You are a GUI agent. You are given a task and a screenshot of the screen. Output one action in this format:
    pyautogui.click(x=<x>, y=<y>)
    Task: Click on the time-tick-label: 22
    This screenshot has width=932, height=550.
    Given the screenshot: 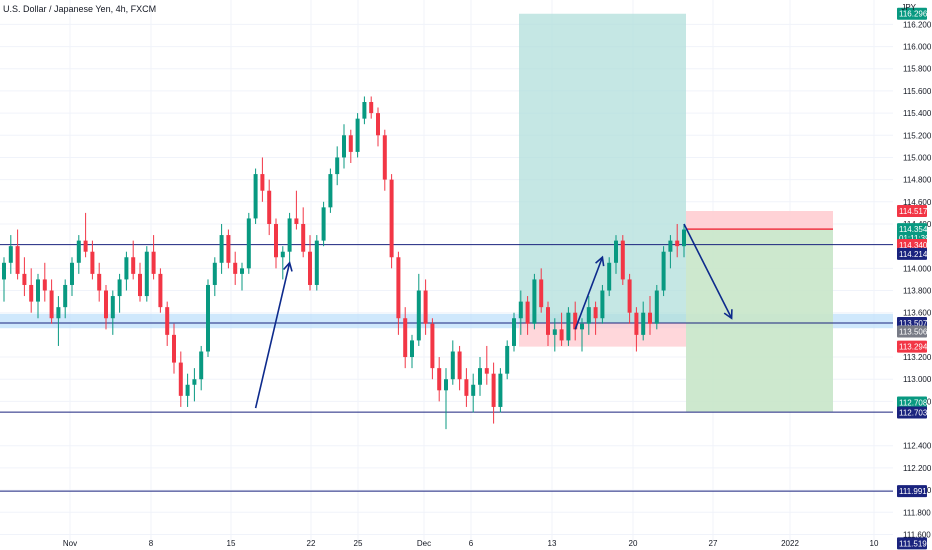 What is the action you would take?
    pyautogui.click(x=311, y=543)
    